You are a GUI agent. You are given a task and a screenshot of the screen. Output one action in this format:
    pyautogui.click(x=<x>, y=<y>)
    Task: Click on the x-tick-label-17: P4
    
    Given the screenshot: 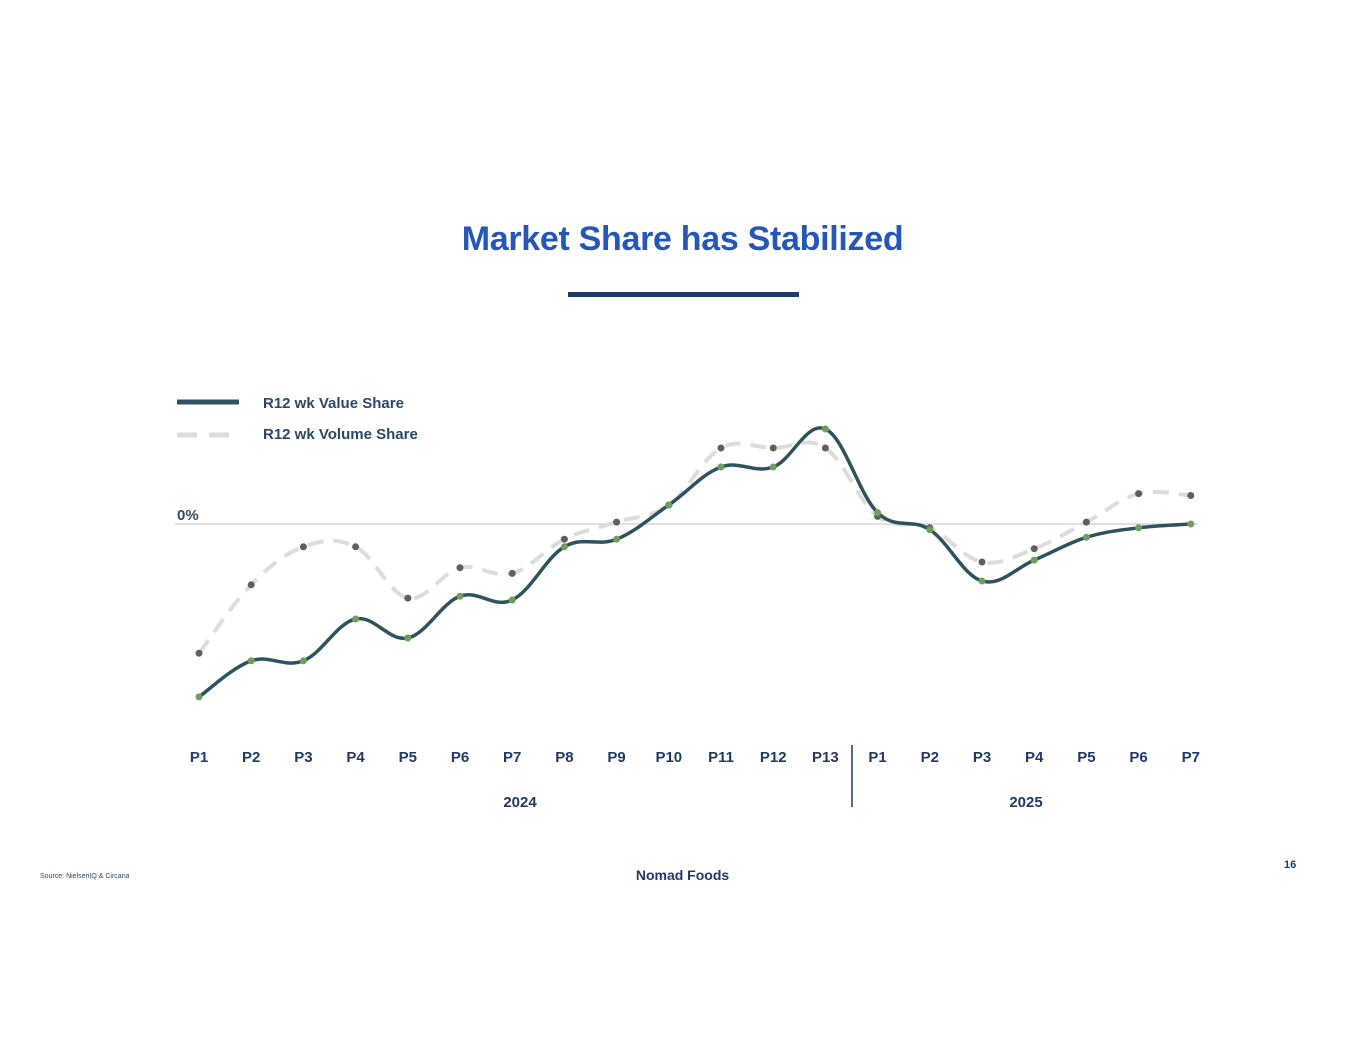 What is the action you would take?
    pyautogui.click(x=1034, y=757)
    